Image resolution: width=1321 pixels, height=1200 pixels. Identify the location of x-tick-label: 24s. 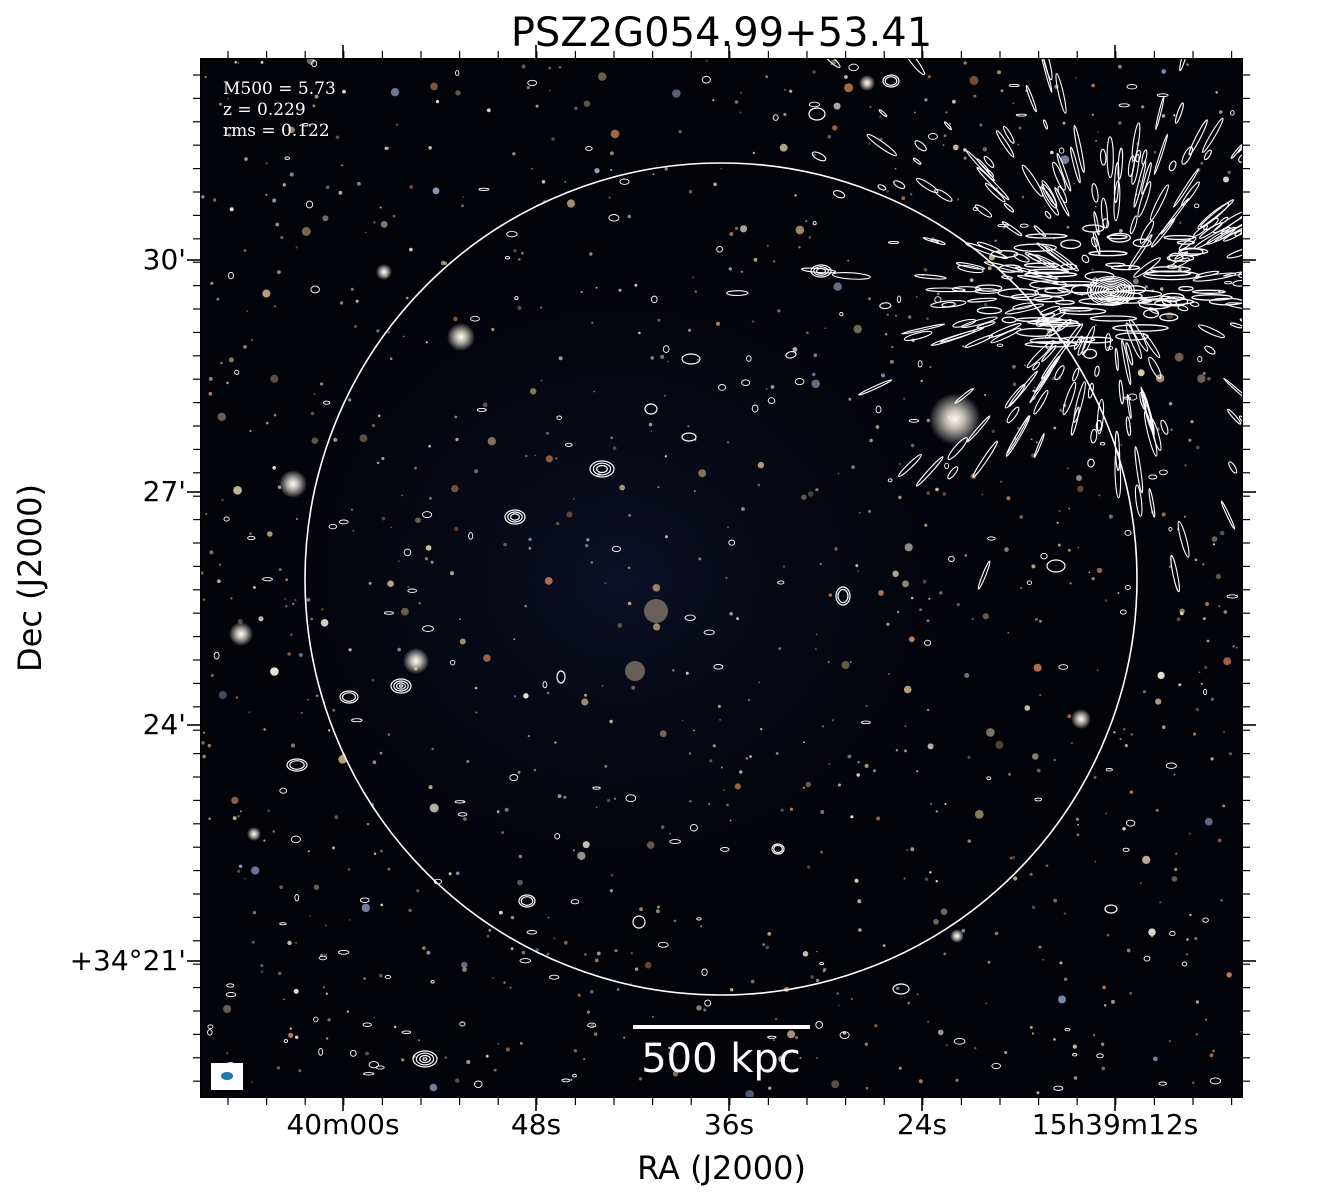
(922, 1124).